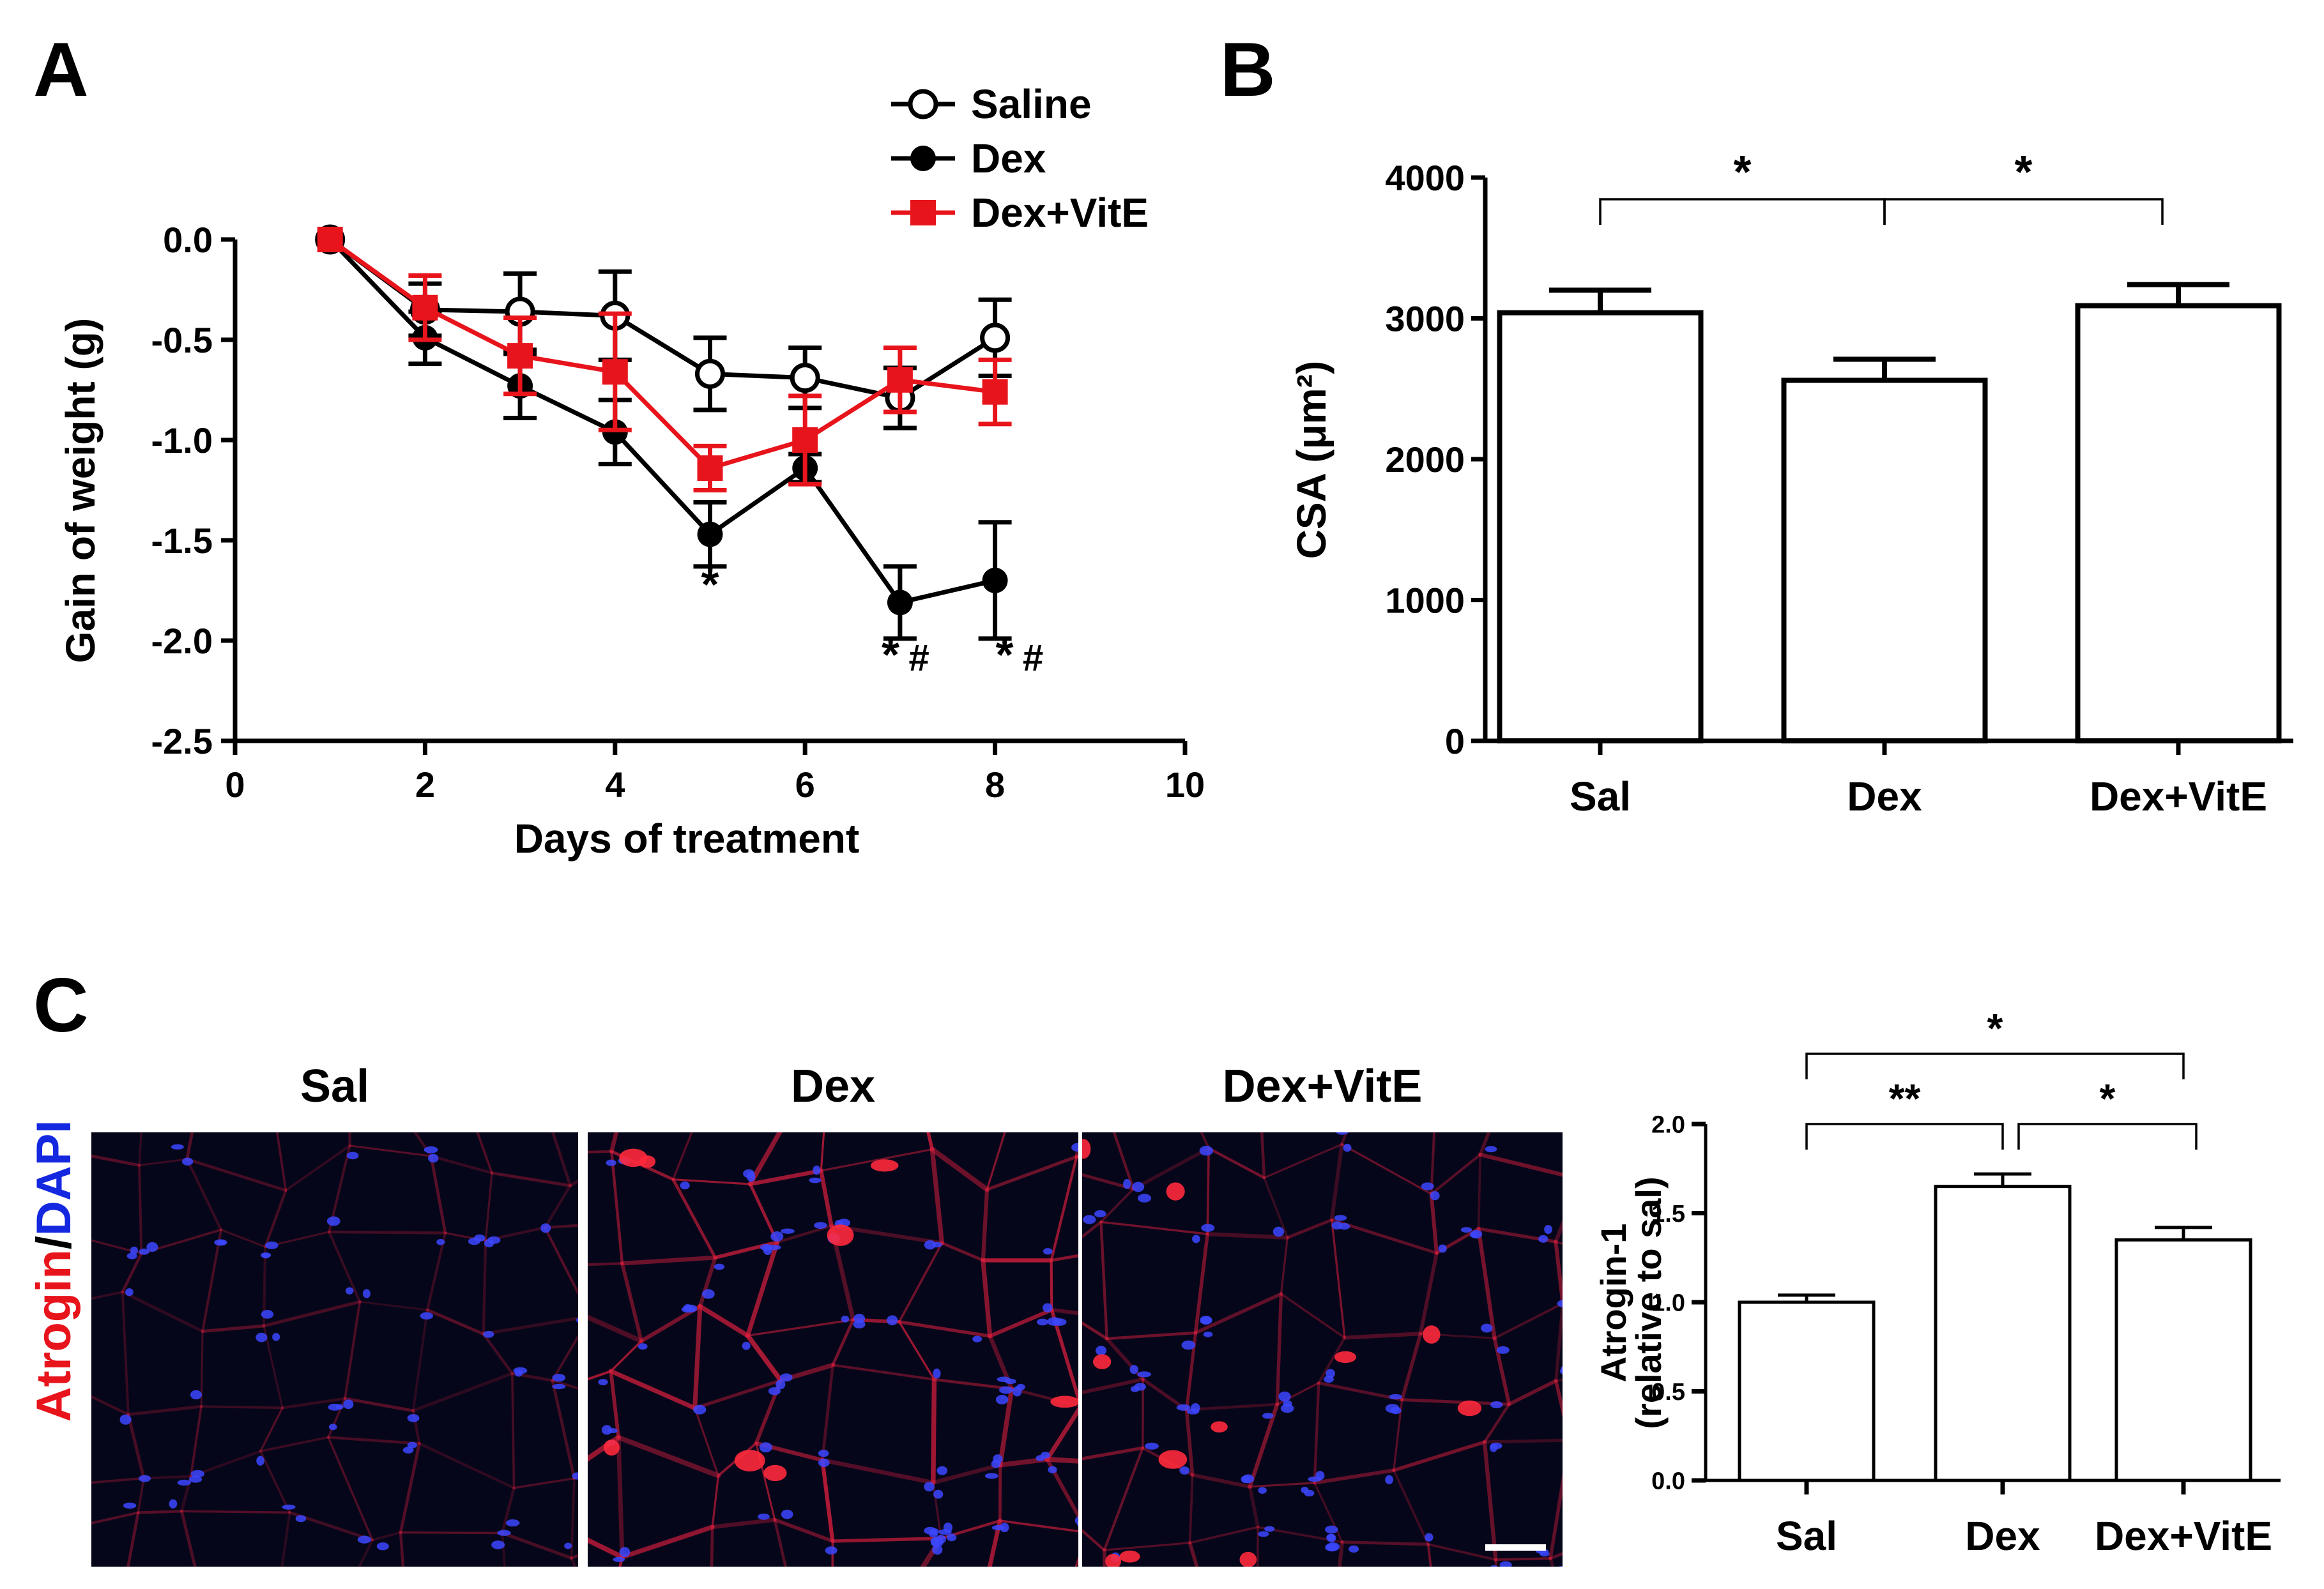 The height and width of the screenshot is (1589, 2324). Describe the element at coordinates (54, 1335) in the screenshot. I see `atrogin-label: Atrogin` at that location.